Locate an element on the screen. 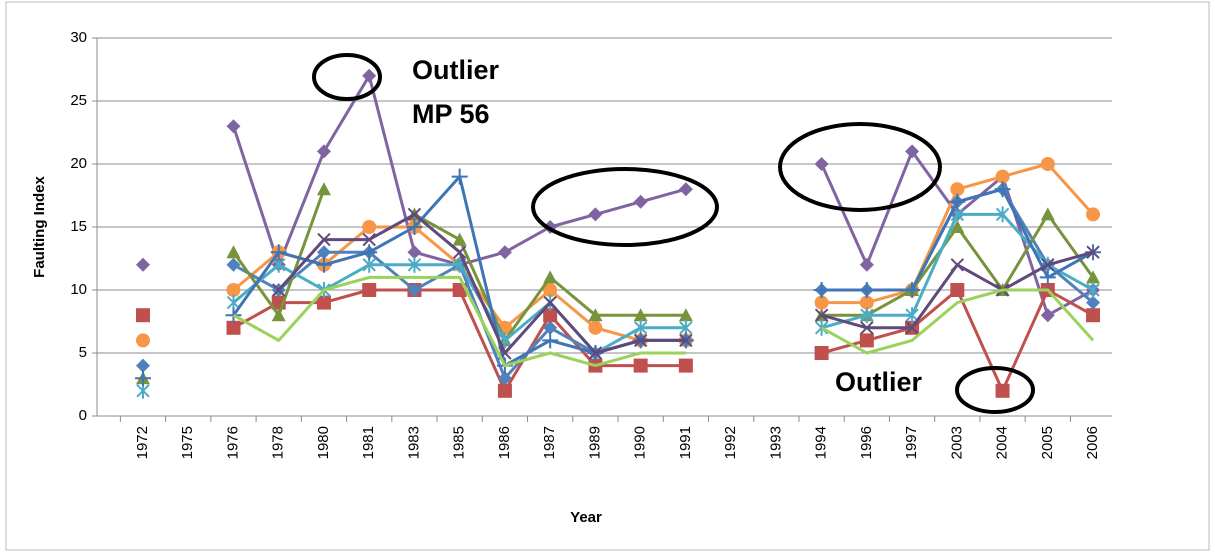 The image size is (1215, 558). y-tick-label: 25 is located at coordinates (78, 100).